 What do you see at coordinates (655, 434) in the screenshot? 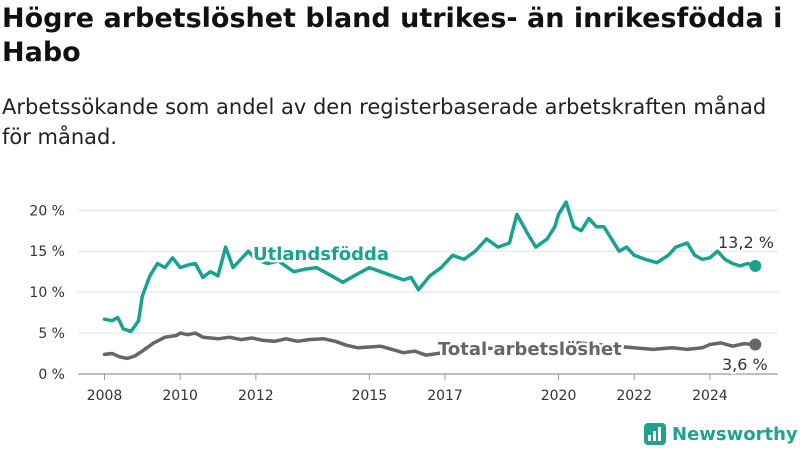
I see `brand-logo-icon` at bounding box center [655, 434].